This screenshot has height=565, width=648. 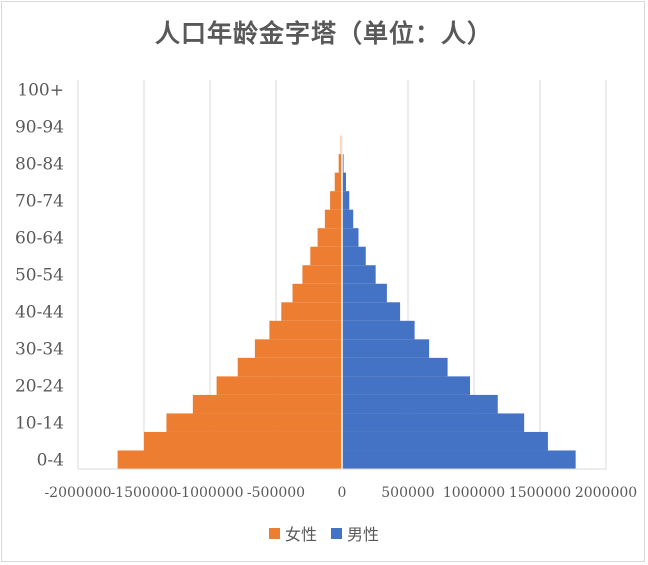 I want to click on legend-swatch-female, so click(x=274, y=533).